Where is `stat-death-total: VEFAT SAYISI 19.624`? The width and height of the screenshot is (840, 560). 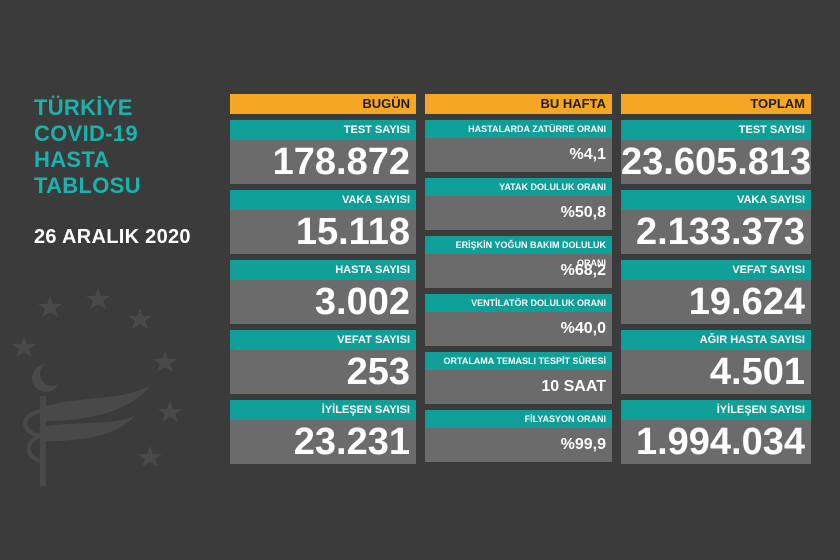
stat-death-total: VEFAT SAYISI 19.624 is located at coordinates (716, 292).